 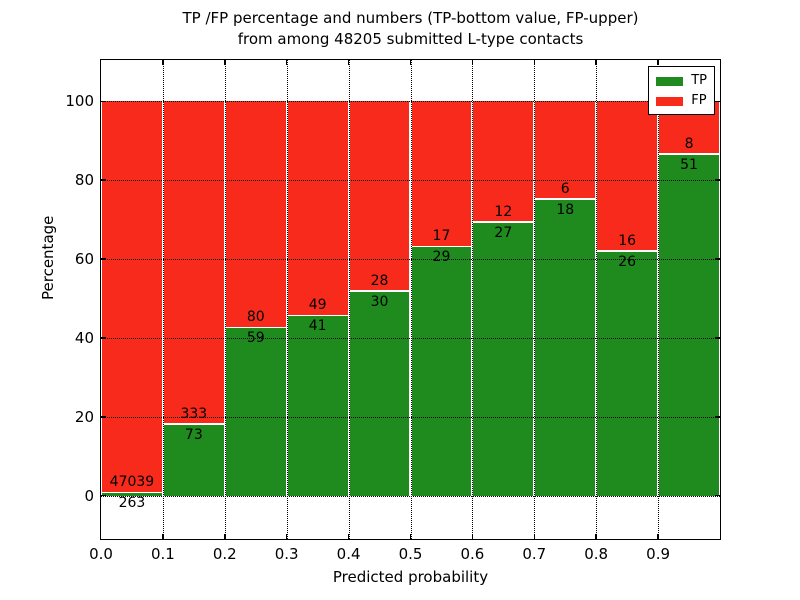 What do you see at coordinates (84, 180) in the screenshot?
I see `y-tick-label: 80` at bounding box center [84, 180].